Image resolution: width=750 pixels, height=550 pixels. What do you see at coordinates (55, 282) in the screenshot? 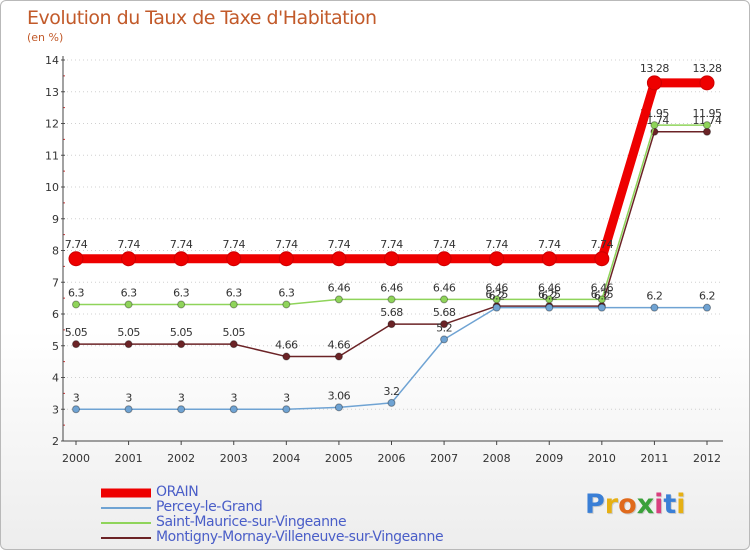
I see `y-tick-label: 7` at bounding box center [55, 282].